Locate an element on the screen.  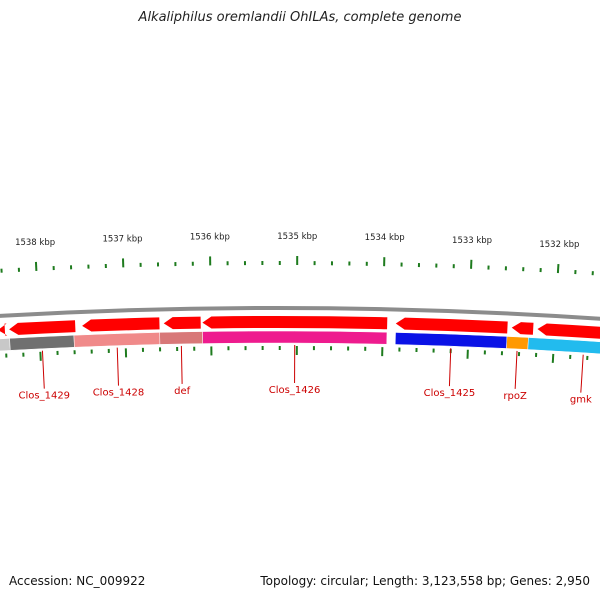
gene-label: Clos_1429 is located at coordinates (45, 396).